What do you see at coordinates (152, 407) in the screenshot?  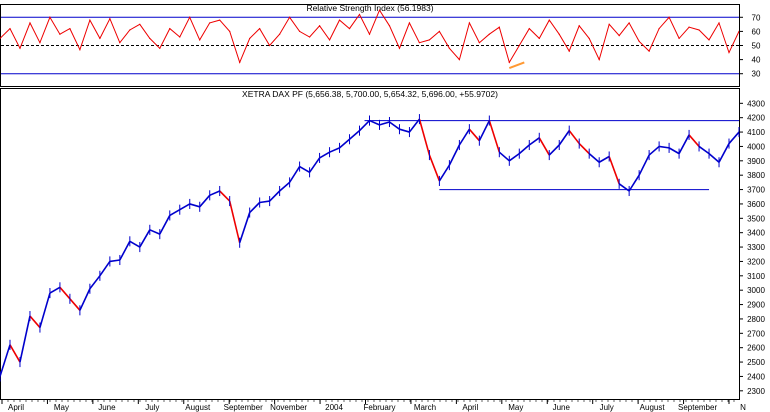 I see `x-tick-label: July` at bounding box center [152, 407].